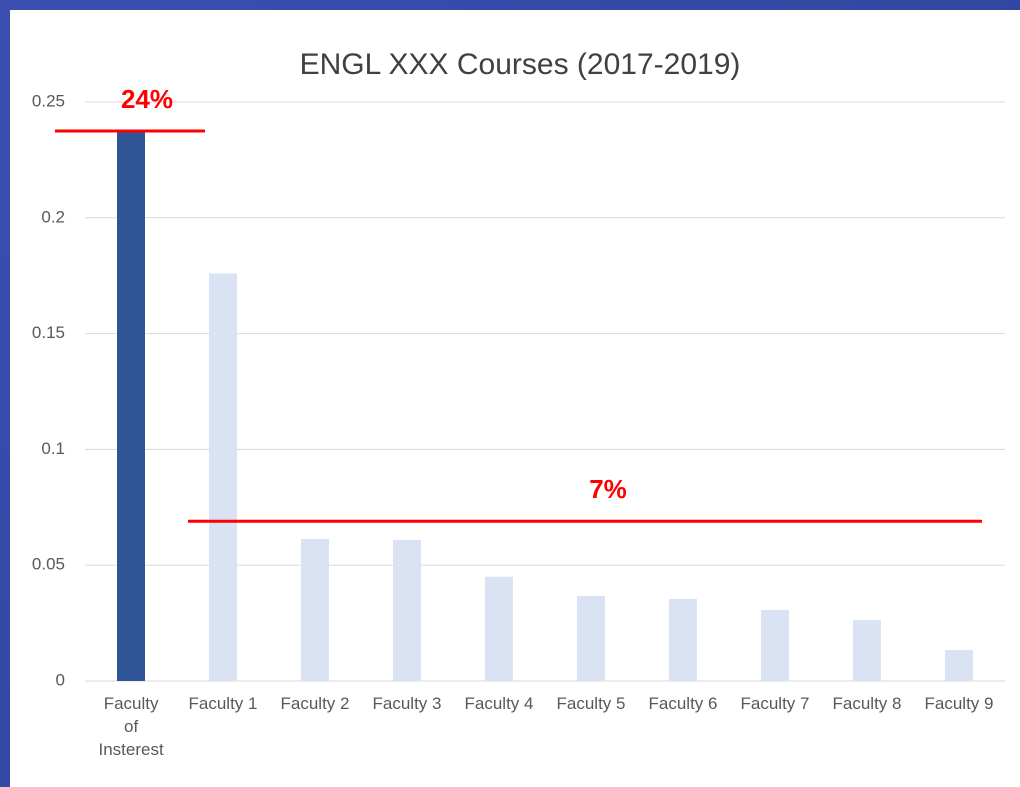 The height and width of the screenshot is (787, 1020). Describe the element at coordinates (407, 703) in the screenshot. I see `x-tick-label: Faculty 3` at that location.